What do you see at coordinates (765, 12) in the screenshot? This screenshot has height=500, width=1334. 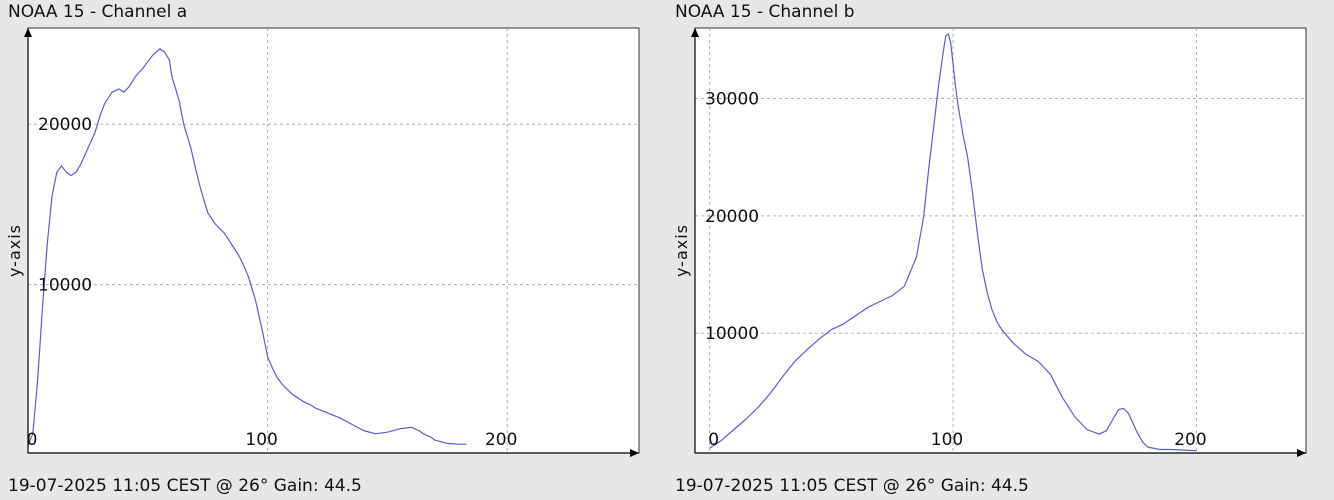 I see `chart-title: NOAA 15 - Channel b` at bounding box center [765, 12].